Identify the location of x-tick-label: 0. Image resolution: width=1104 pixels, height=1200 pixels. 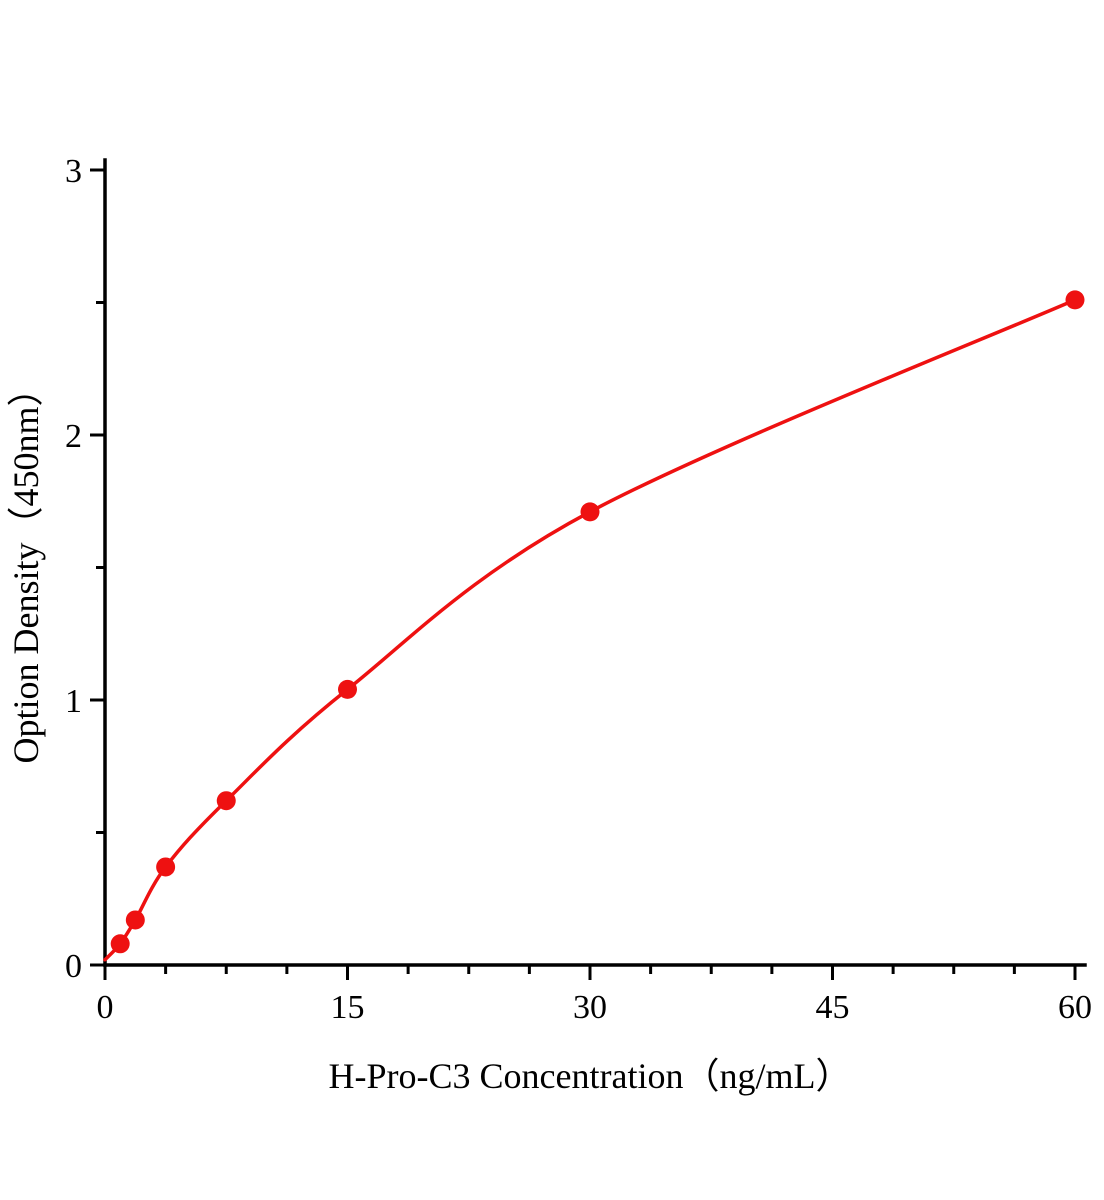
(105, 1007).